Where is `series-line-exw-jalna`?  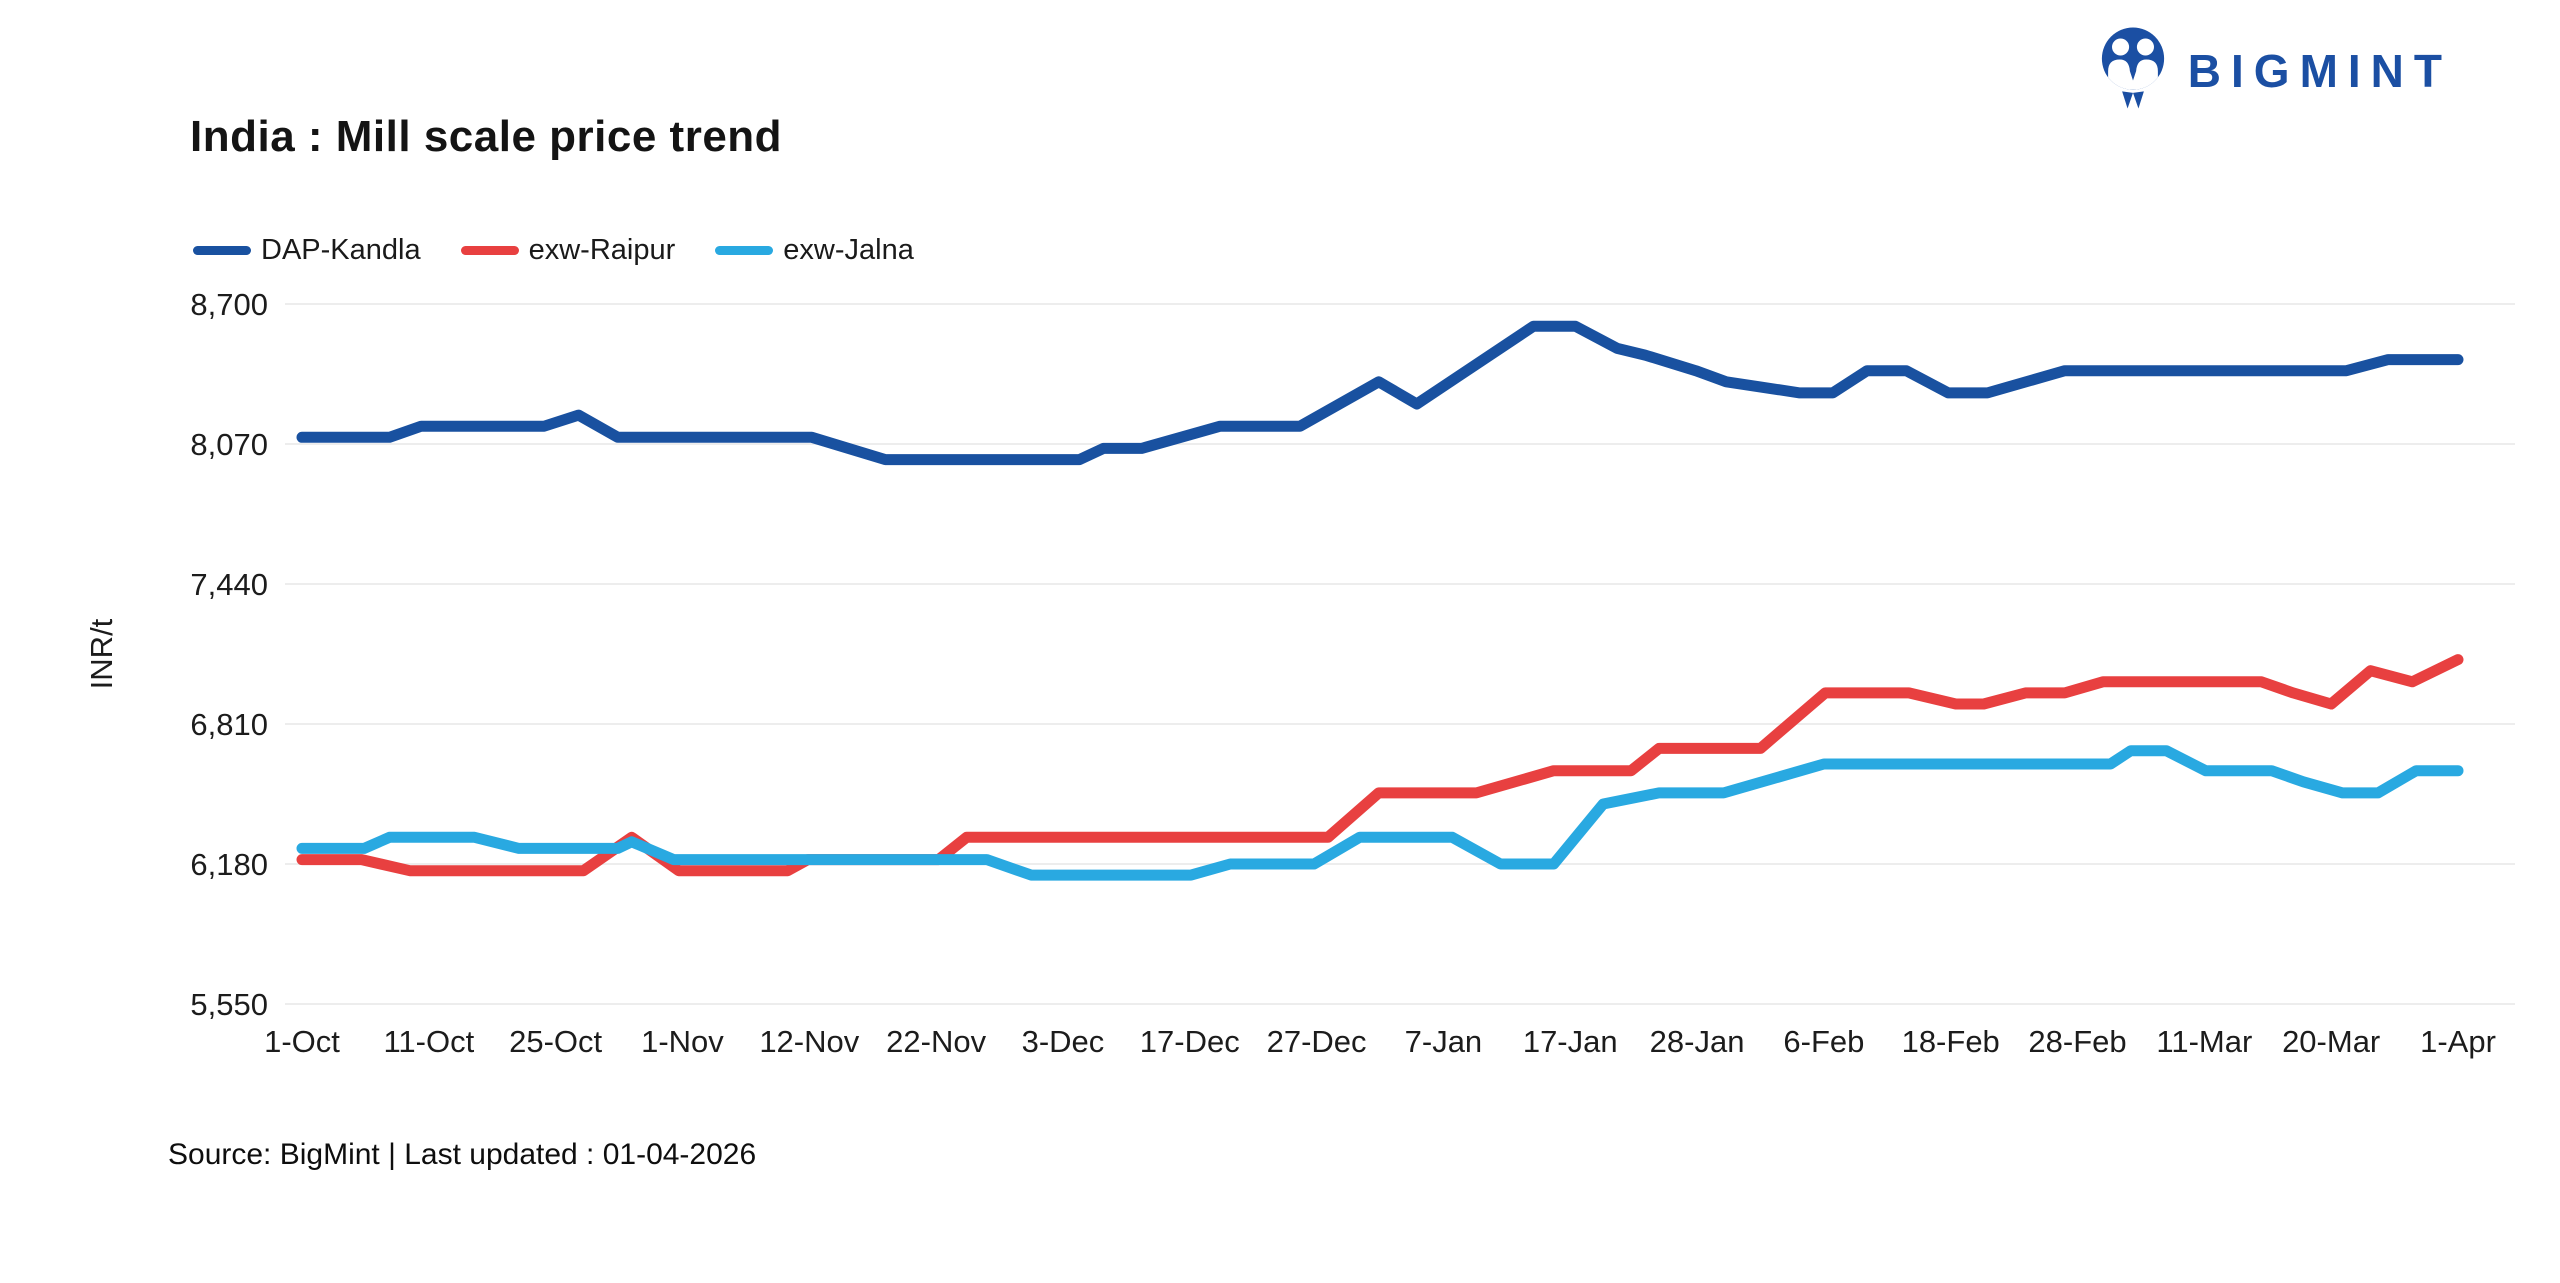
series-line-exw-jalna is located at coordinates (1380, 813).